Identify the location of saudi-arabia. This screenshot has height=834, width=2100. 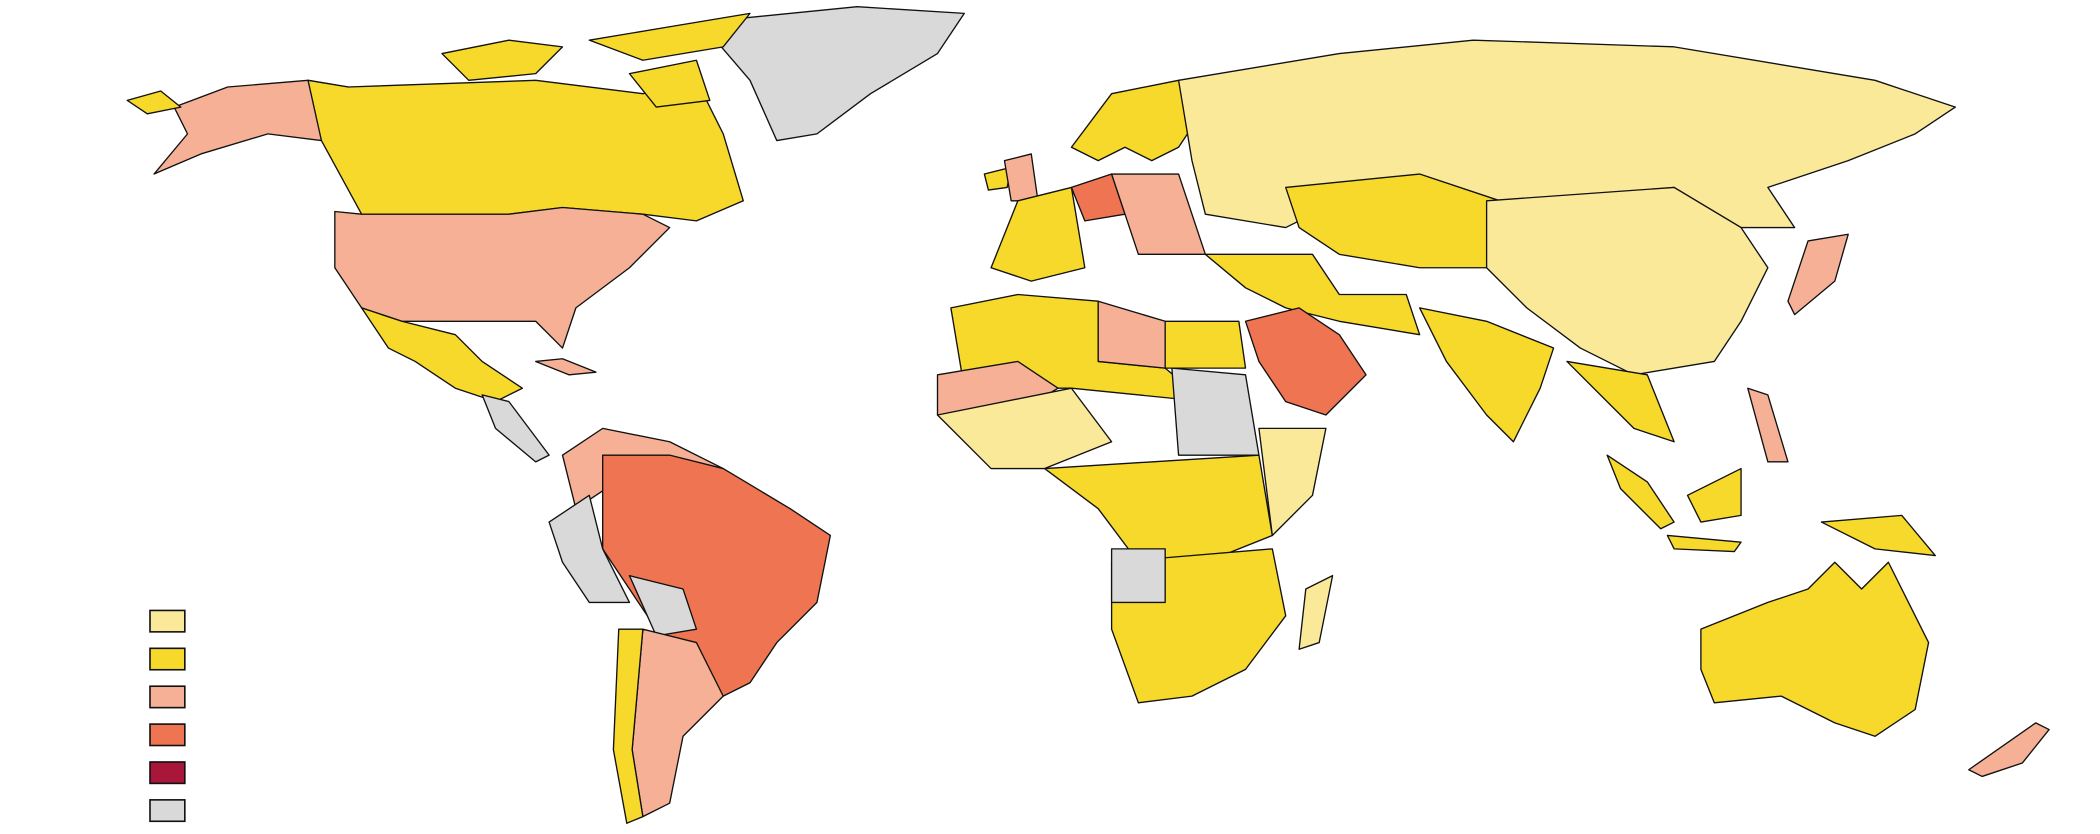
(1305, 361).